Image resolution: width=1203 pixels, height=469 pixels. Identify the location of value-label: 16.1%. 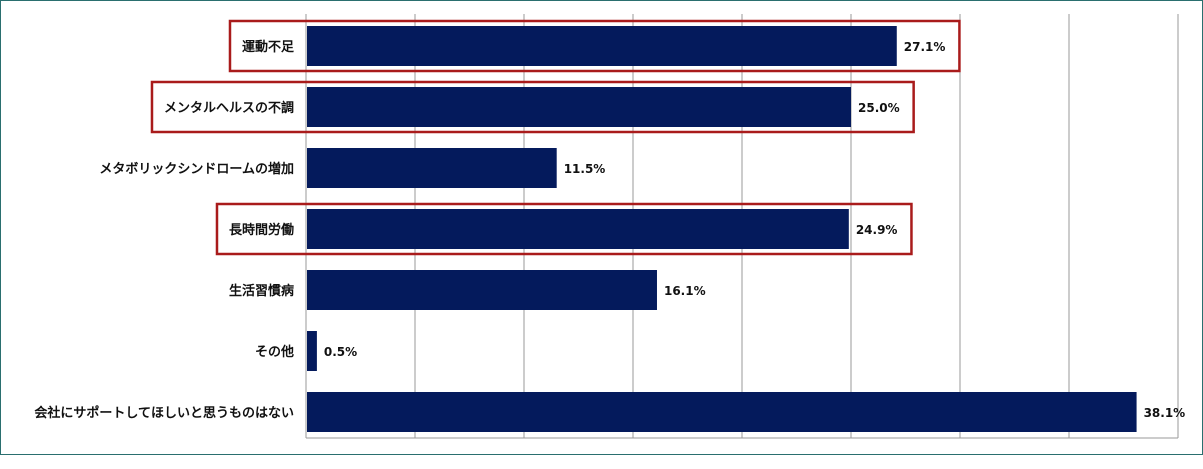
(685, 291).